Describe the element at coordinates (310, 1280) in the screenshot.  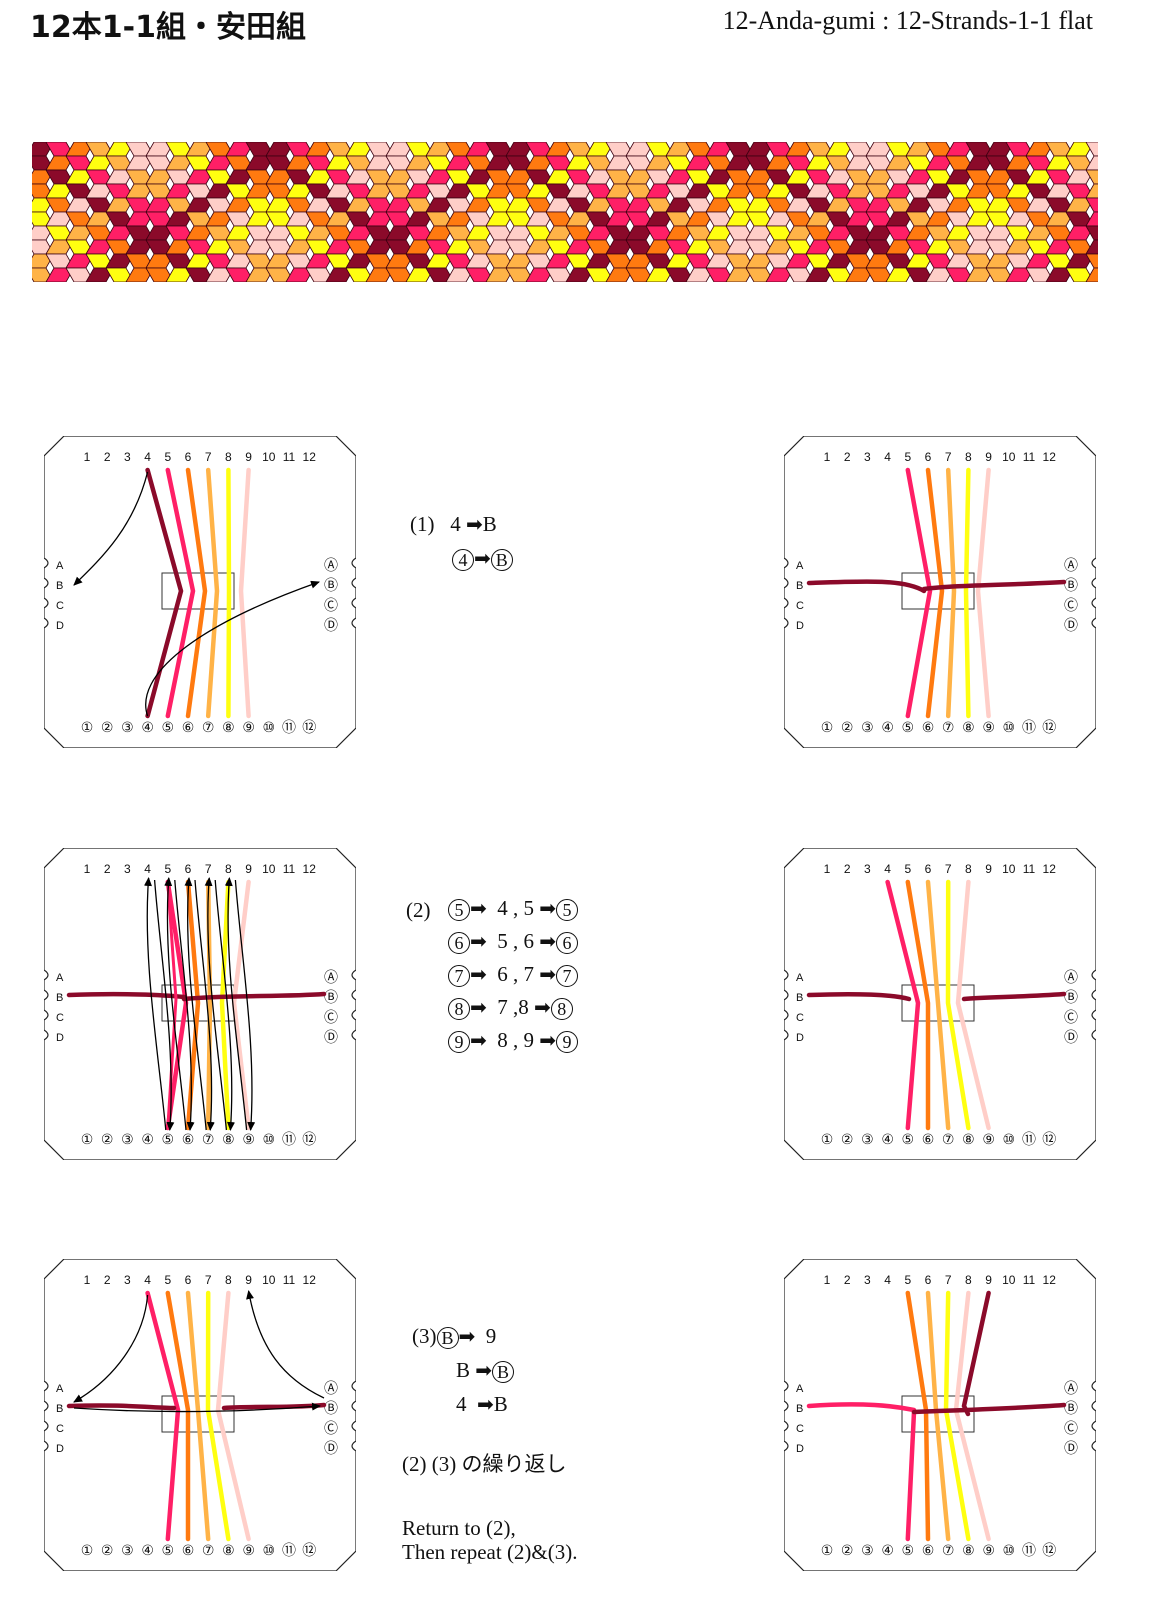
I see `board-top-label: 12` at that location.